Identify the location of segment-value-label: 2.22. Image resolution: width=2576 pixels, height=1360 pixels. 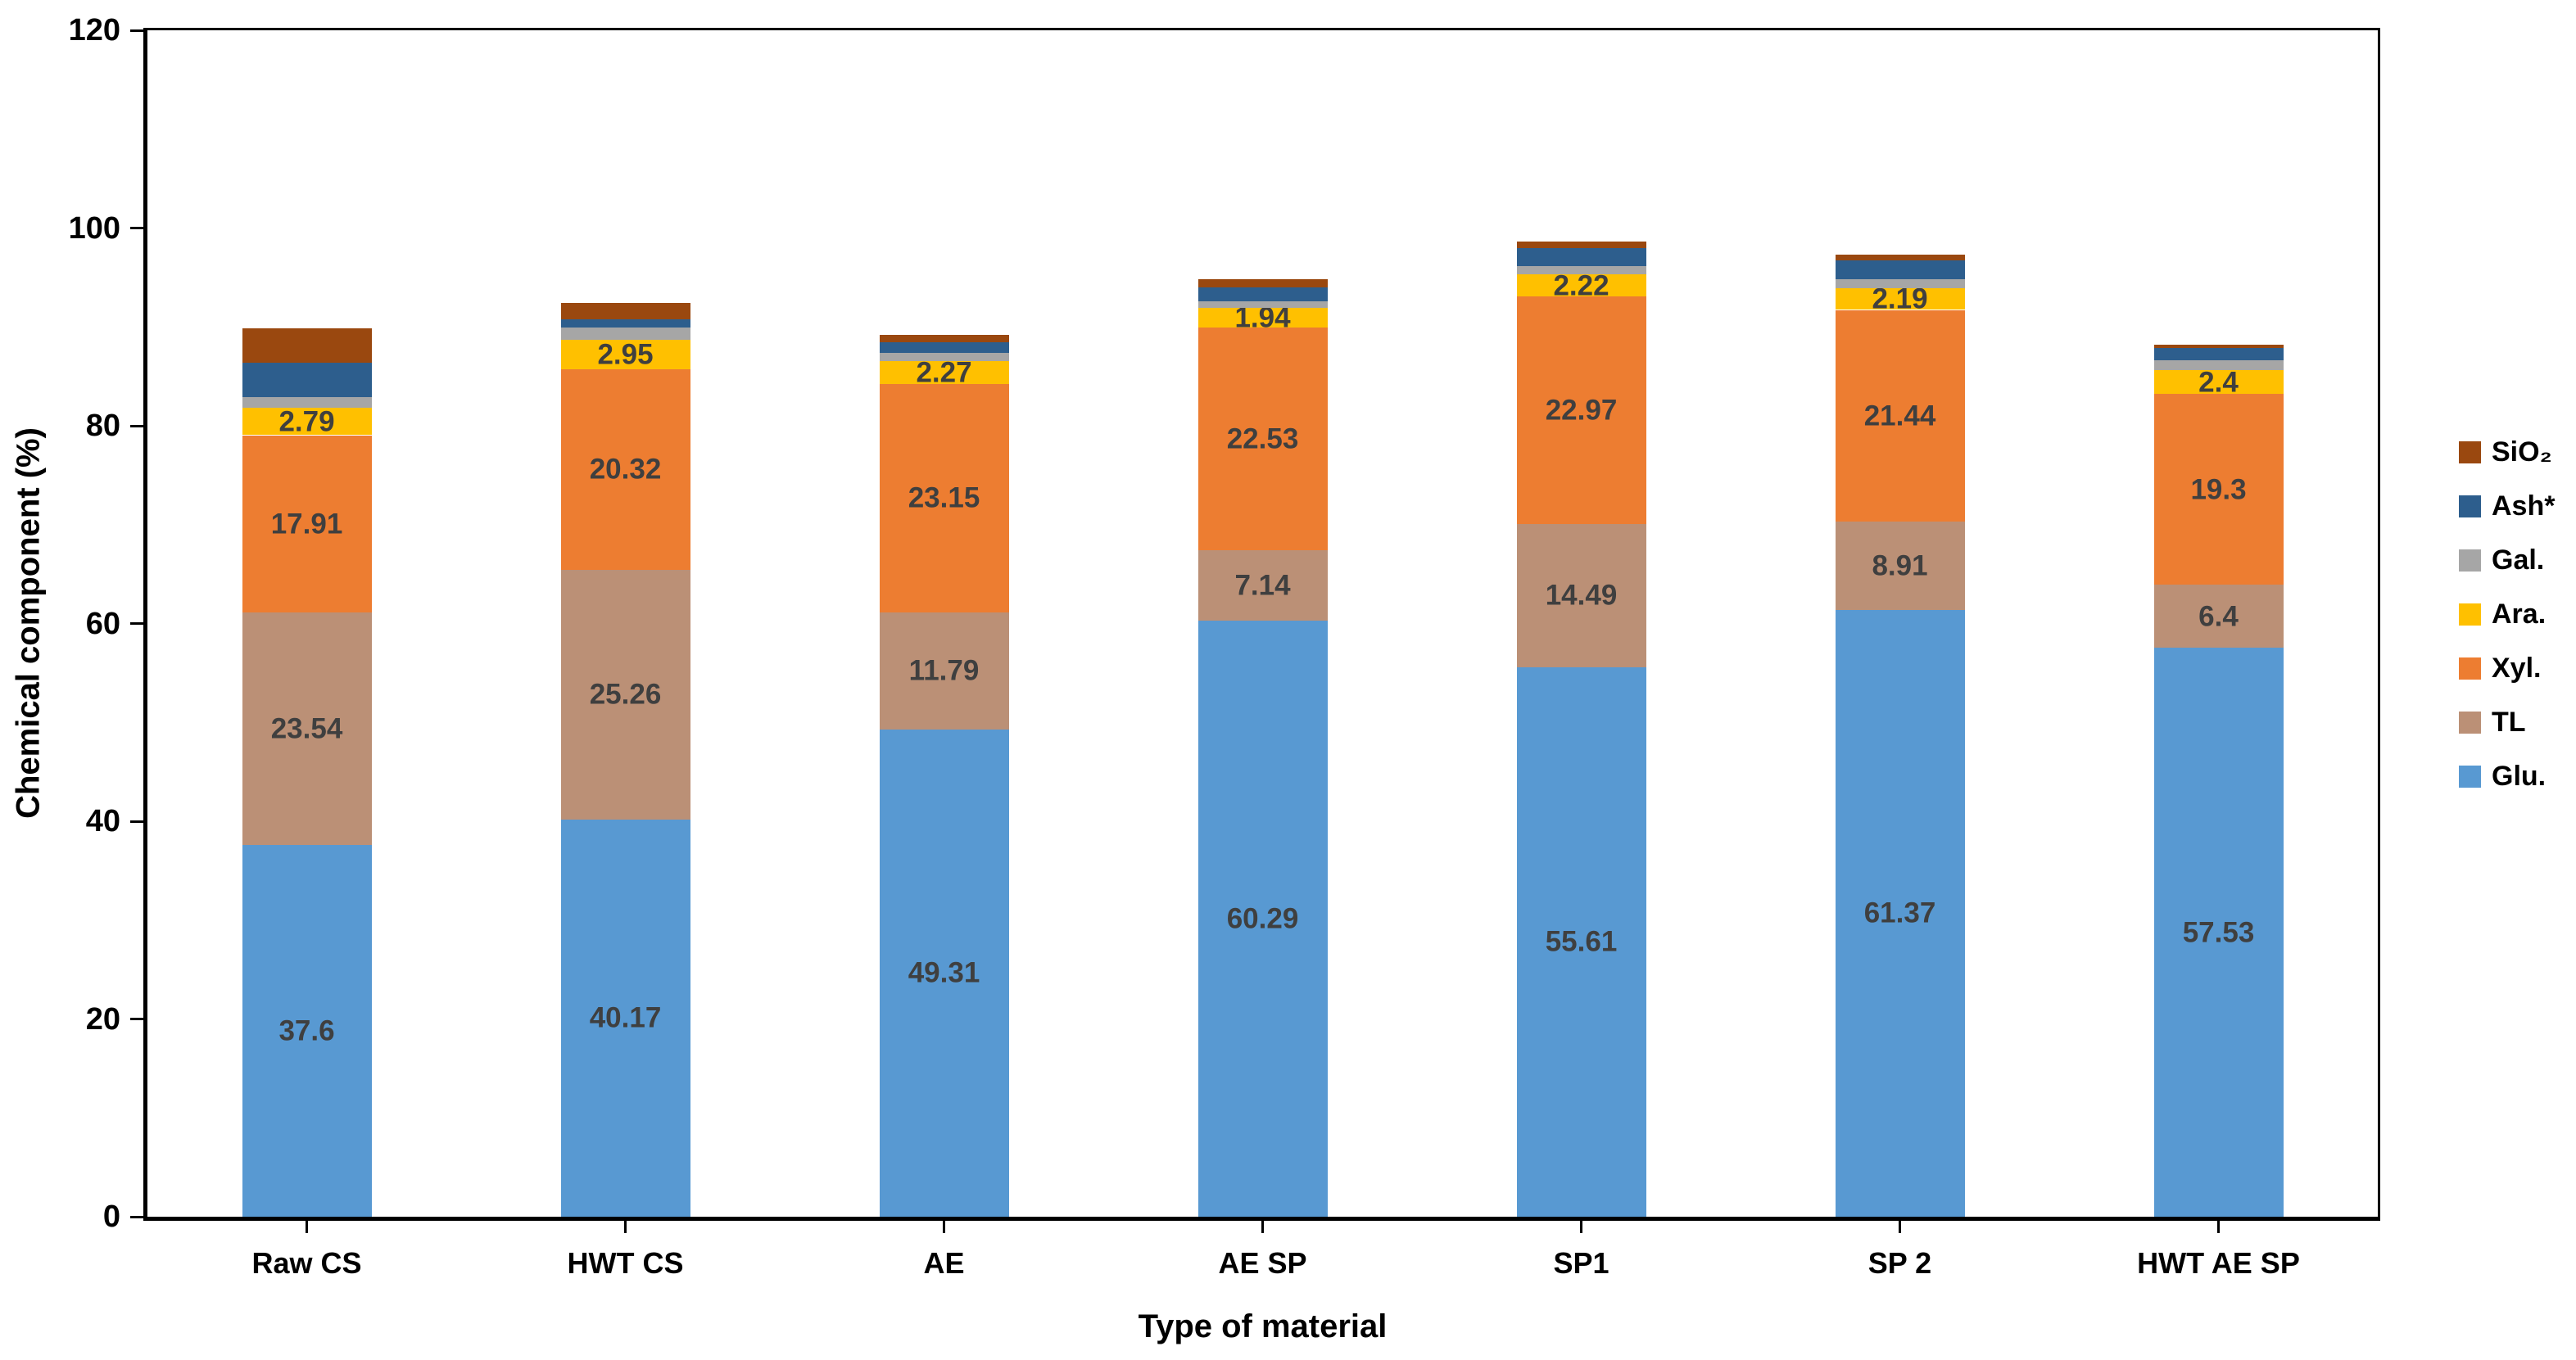
(1581, 285).